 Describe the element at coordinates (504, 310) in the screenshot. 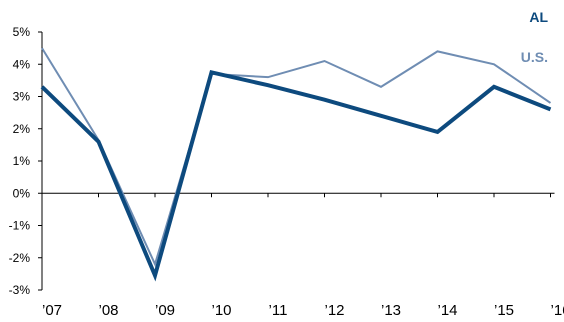

I see `x-tick-label: ’15` at that location.